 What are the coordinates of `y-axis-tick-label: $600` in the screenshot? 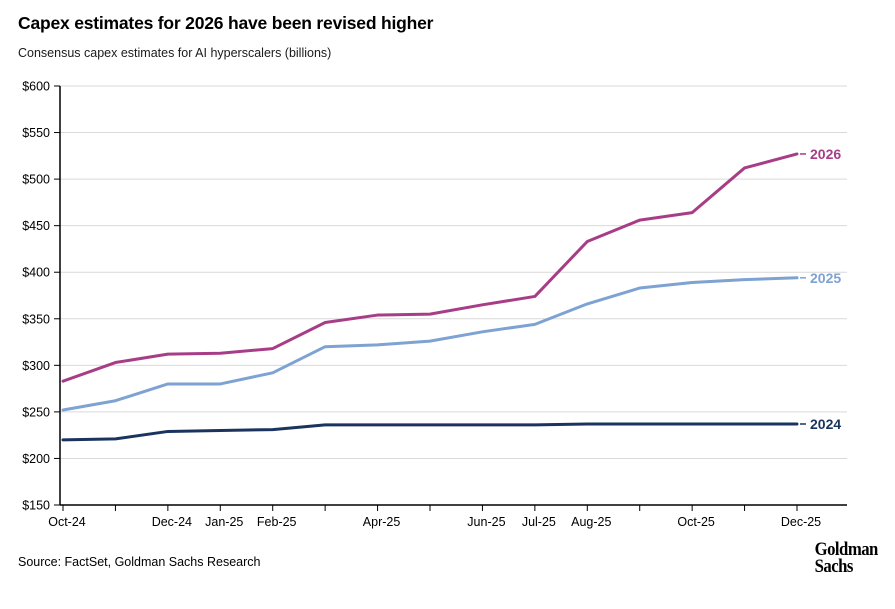 It's located at (36, 87).